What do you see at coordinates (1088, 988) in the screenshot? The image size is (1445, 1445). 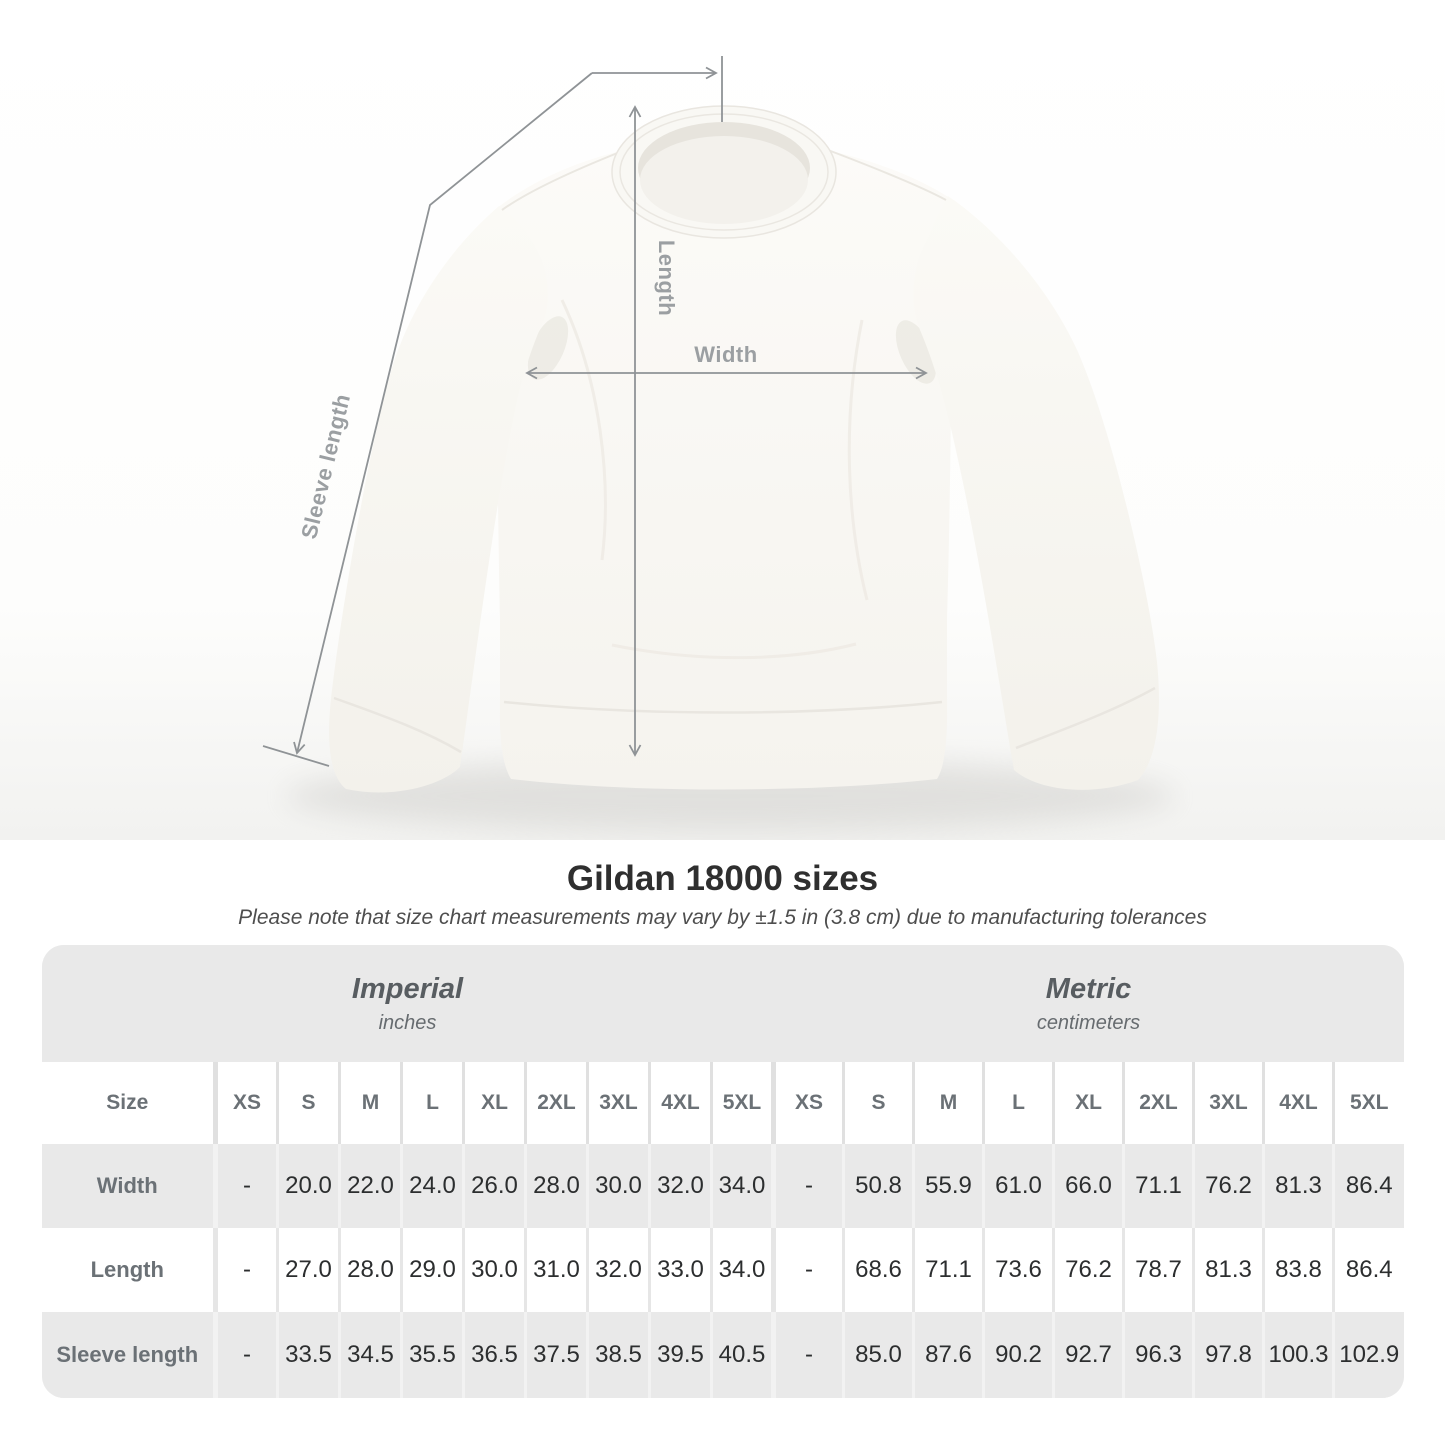 I see `metric-label: Metric` at bounding box center [1088, 988].